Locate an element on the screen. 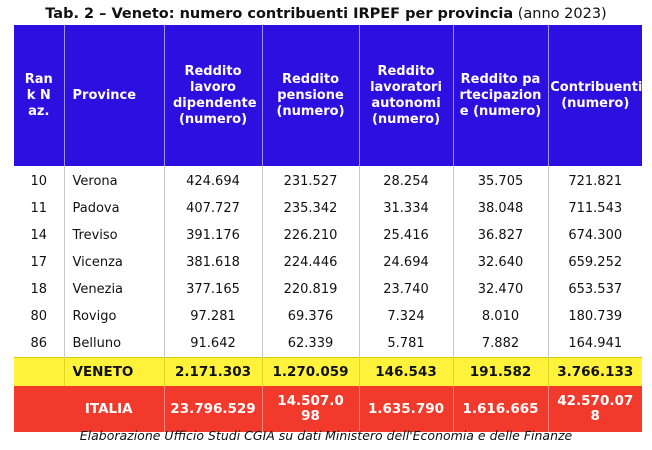 The image size is (652, 450). cell-partecipazione: 32.640 is located at coordinates (500, 262).